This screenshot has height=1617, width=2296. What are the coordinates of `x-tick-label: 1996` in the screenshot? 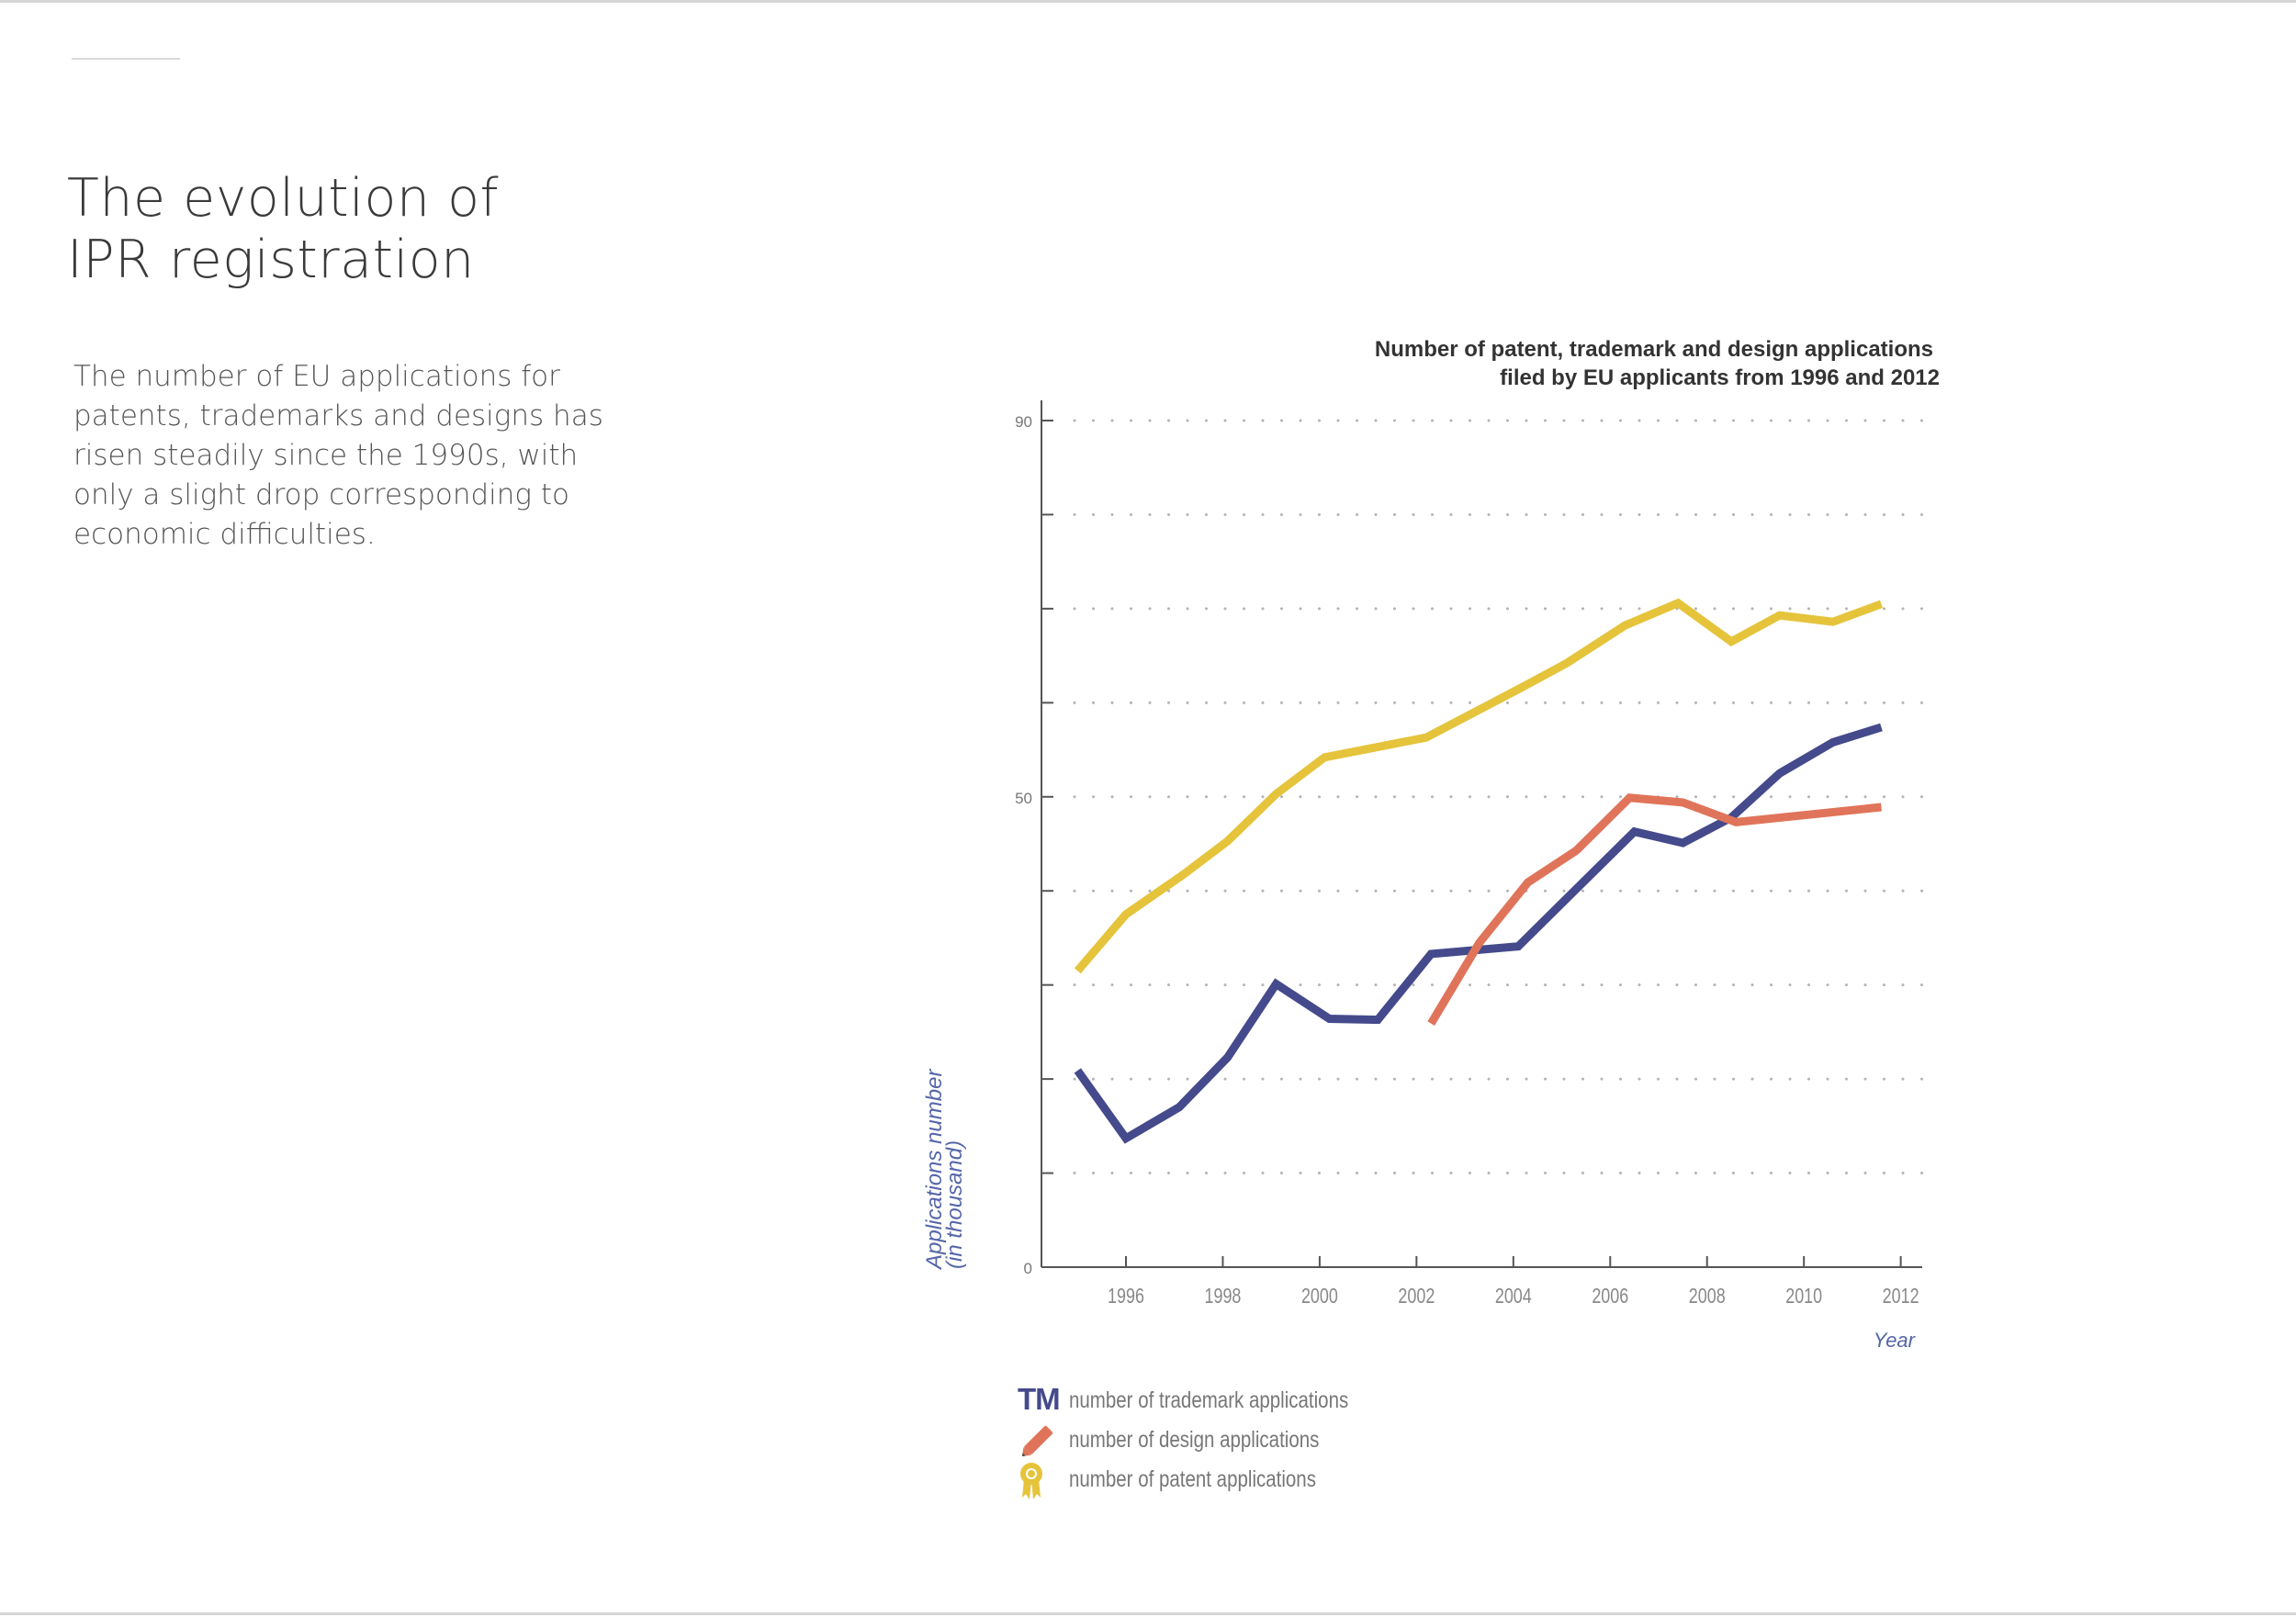 It's located at (1126, 1297).